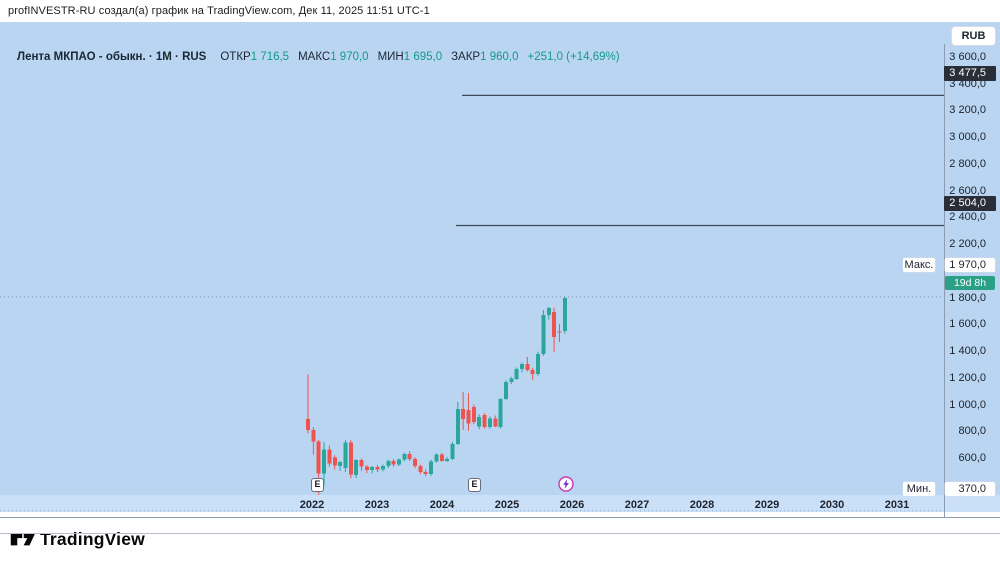  What do you see at coordinates (314, 57) in the screenshot?
I see `ohlc-label: МАКС` at bounding box center [314, 57].